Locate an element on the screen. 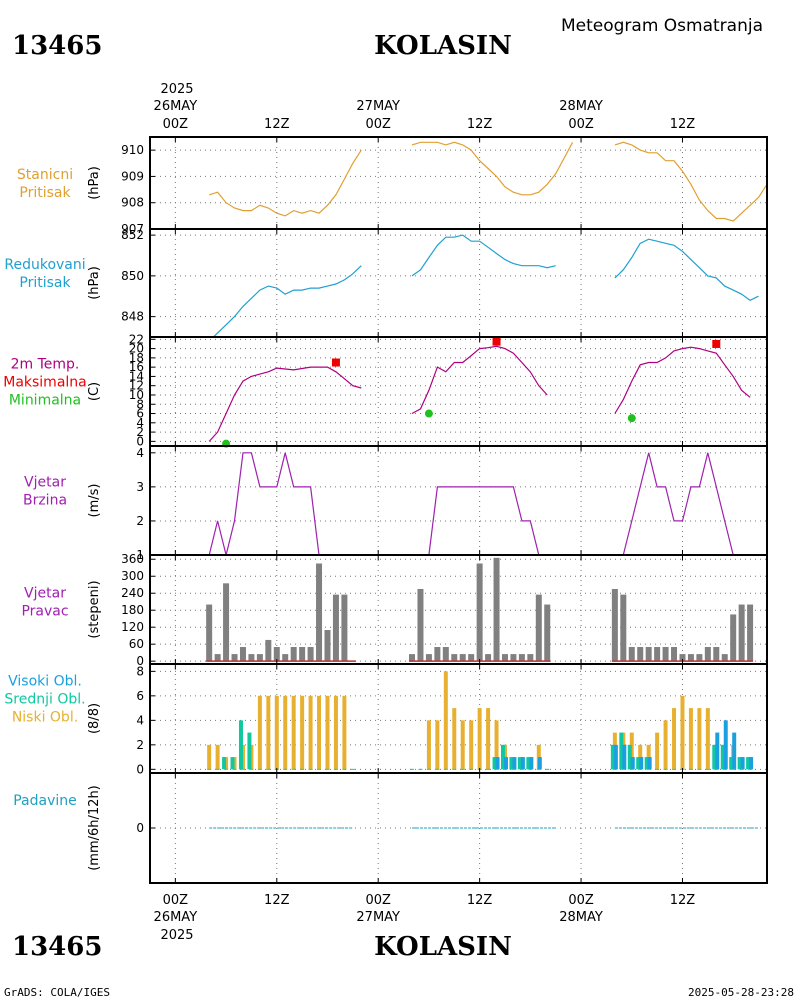 The image size is (800, 1000). panel-label: 2m Temp. is located at coordinates (45, 365).